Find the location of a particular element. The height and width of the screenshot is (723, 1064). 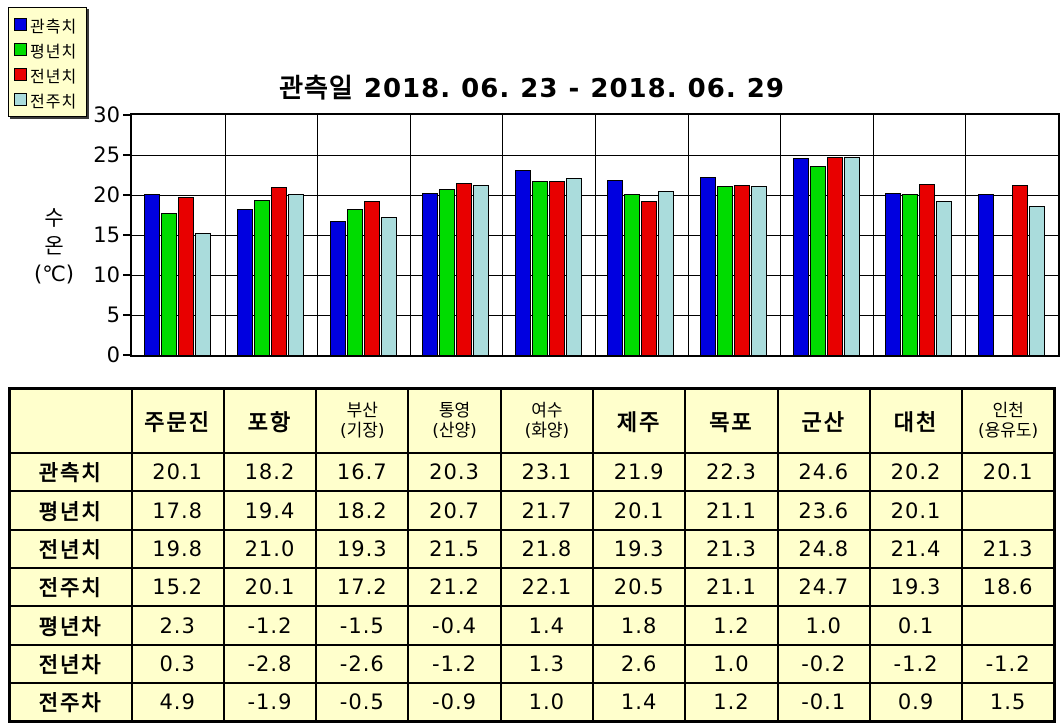

table-cell: 20.7 is located at coordinates (454, 510).